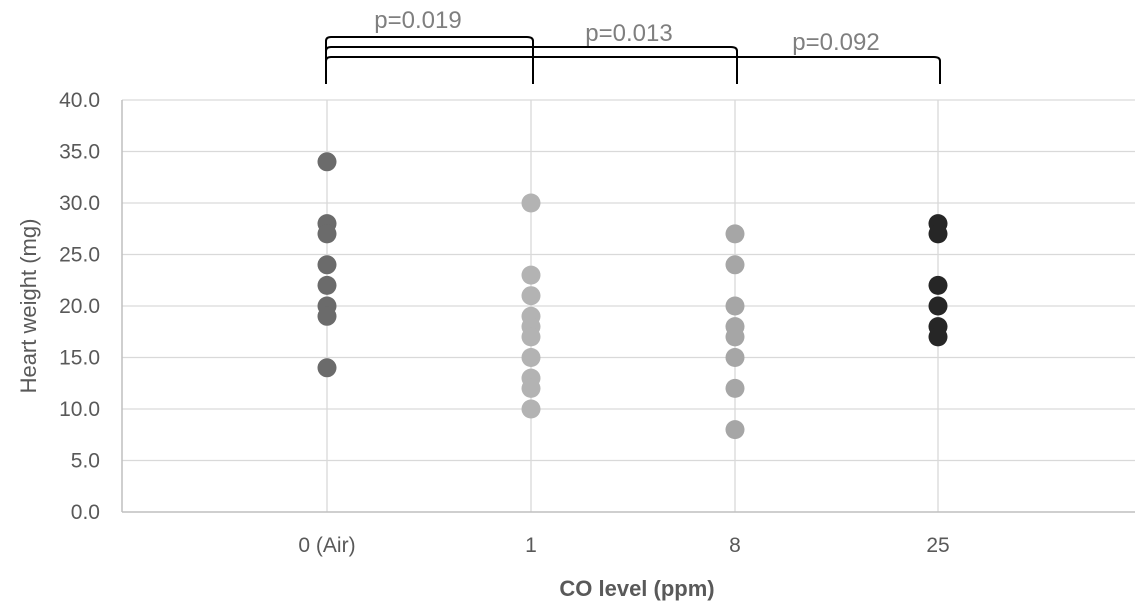  Describe the element at coordinates (326, 545) in the screenshot. I see `x-tick-label: 0 (Air)` at that location.